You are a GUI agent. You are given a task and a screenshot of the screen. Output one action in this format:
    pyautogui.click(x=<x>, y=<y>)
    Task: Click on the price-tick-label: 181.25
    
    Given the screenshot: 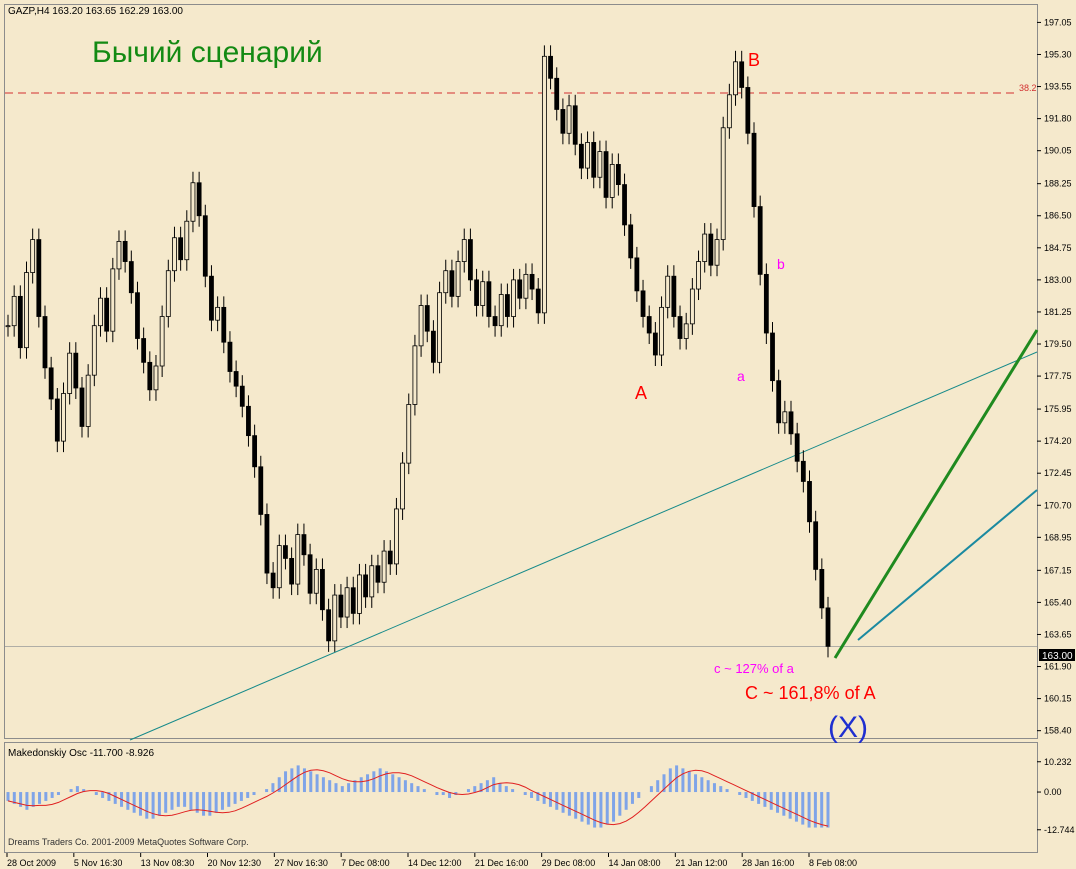 What is the action you would take?
    pyautogui.click(x=1058, y=312)
    